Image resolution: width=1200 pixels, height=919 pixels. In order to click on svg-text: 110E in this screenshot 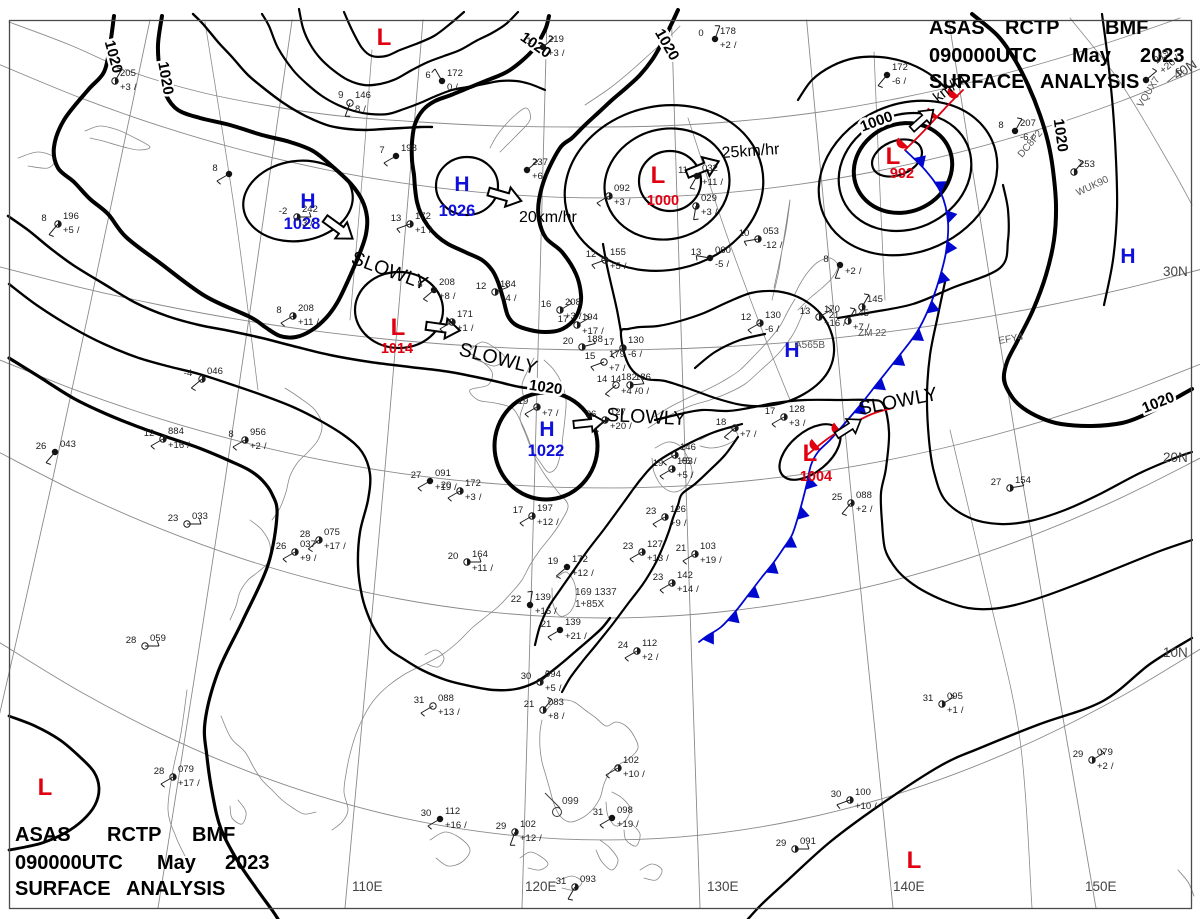, I will do `click(367, 886)`.